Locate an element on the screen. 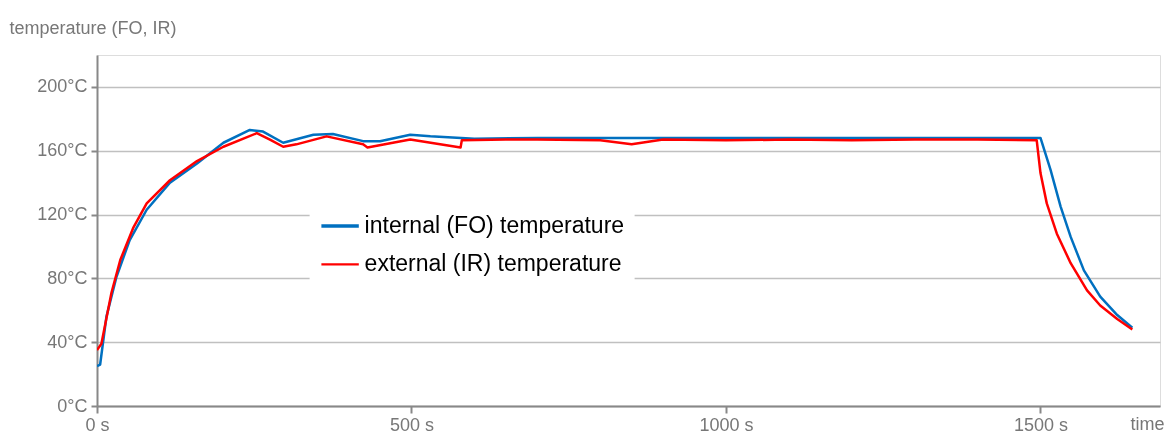 This screenshot has width=1166, height=447. y-tick-label: 120°C is located at coordinates (62, 214).